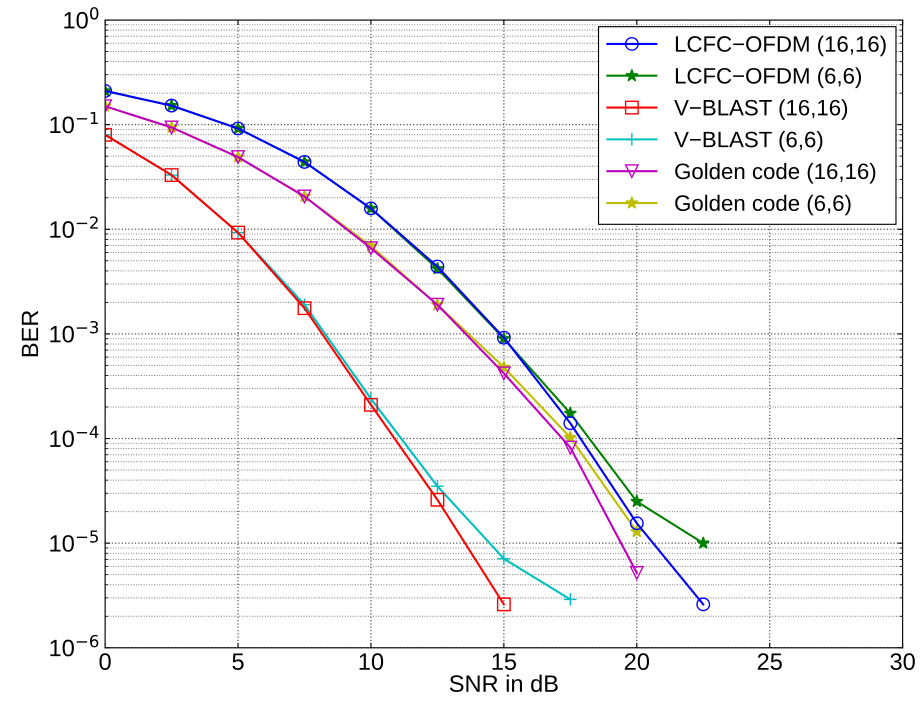 The width and height of the screenshot is (922, 715). What do you see at coordinates (504, 662) in the screenshot?
I see `x-tick-label: 15` at bounding box center [504, 662].